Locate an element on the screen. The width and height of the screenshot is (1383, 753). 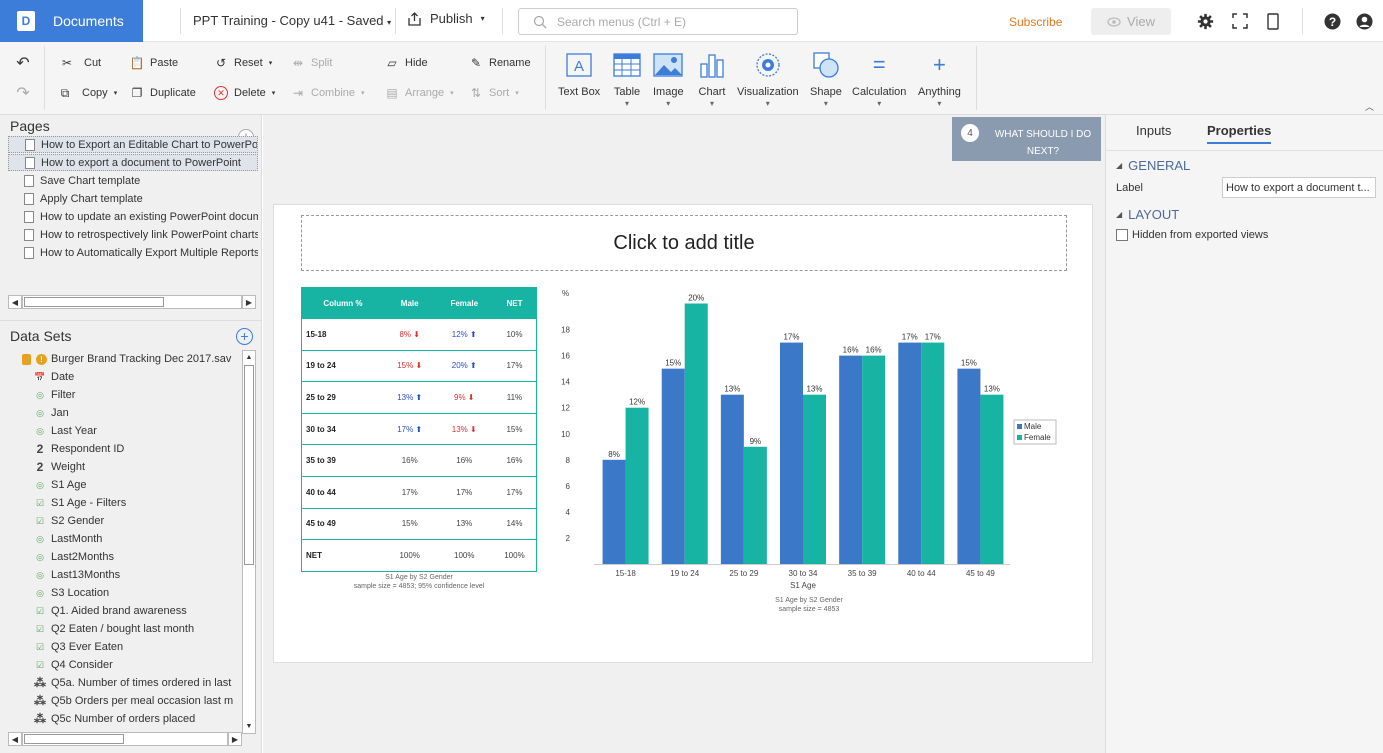
what-should-i-do-next-button: 4 WHAT SHOULD I DO NEXT? is located at coordinates (1026, 139).